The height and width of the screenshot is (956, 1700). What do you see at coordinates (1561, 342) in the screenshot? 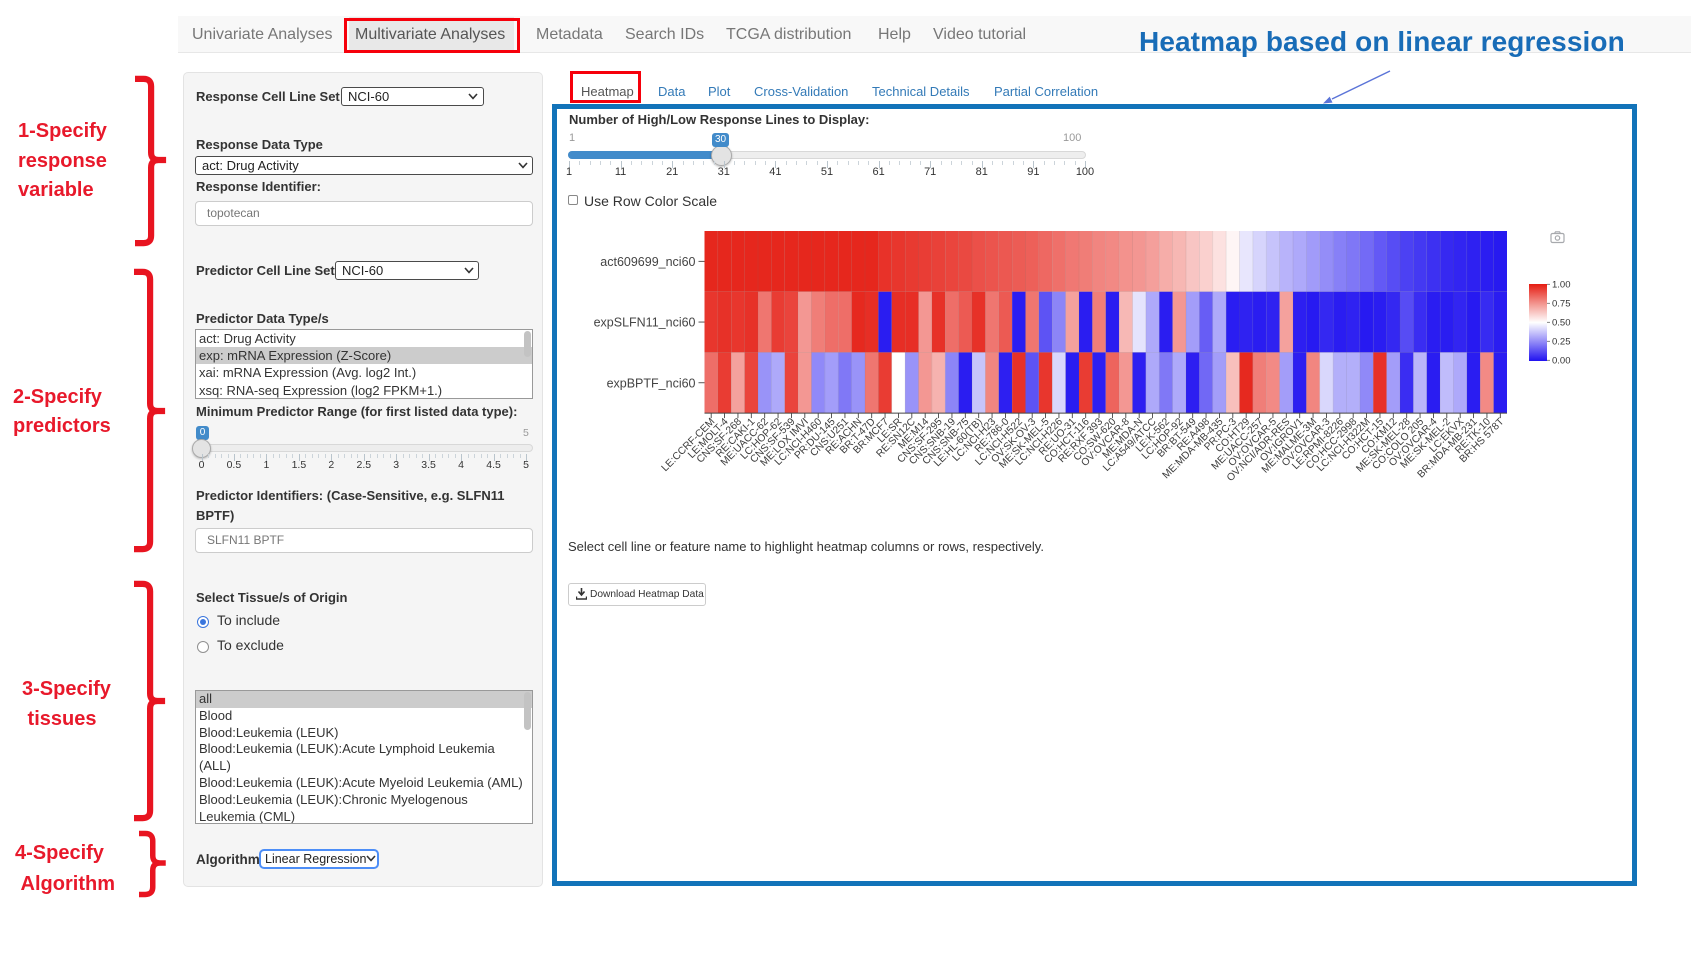
I see `svg-text: 0.25` at bounding box center [1561, 342].